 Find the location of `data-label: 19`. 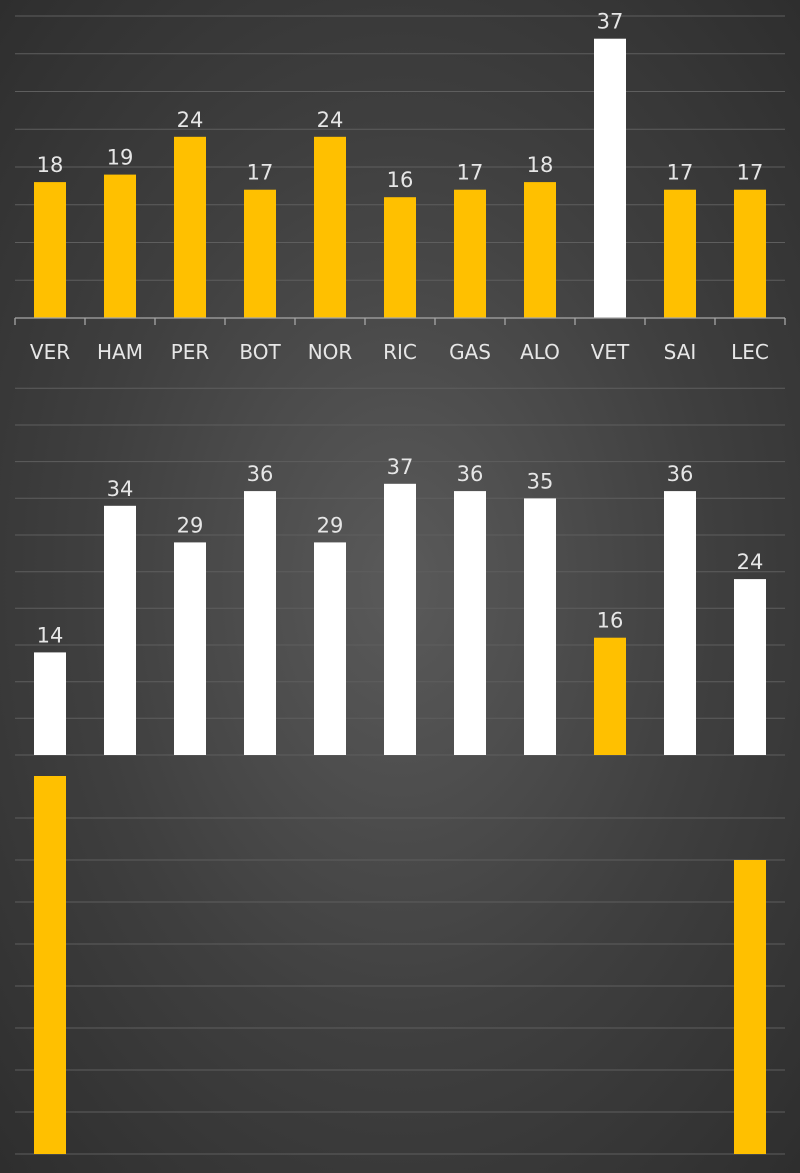

data-label: 19 is located at coordinates (120, 158).